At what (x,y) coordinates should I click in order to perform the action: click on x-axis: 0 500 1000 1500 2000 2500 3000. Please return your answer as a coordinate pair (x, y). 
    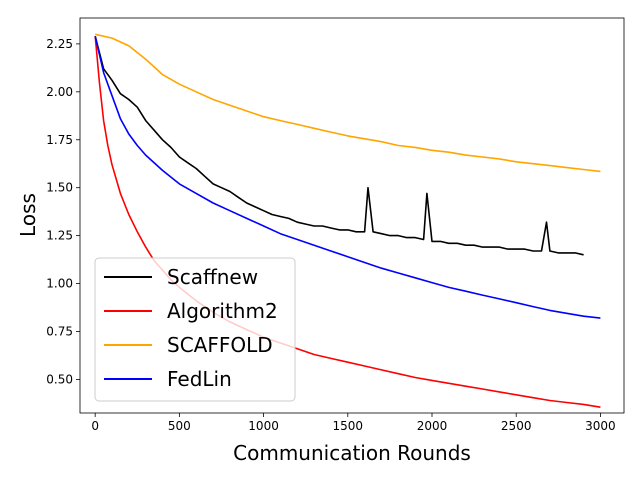
    Looking at the image, I should click on (353, 423).